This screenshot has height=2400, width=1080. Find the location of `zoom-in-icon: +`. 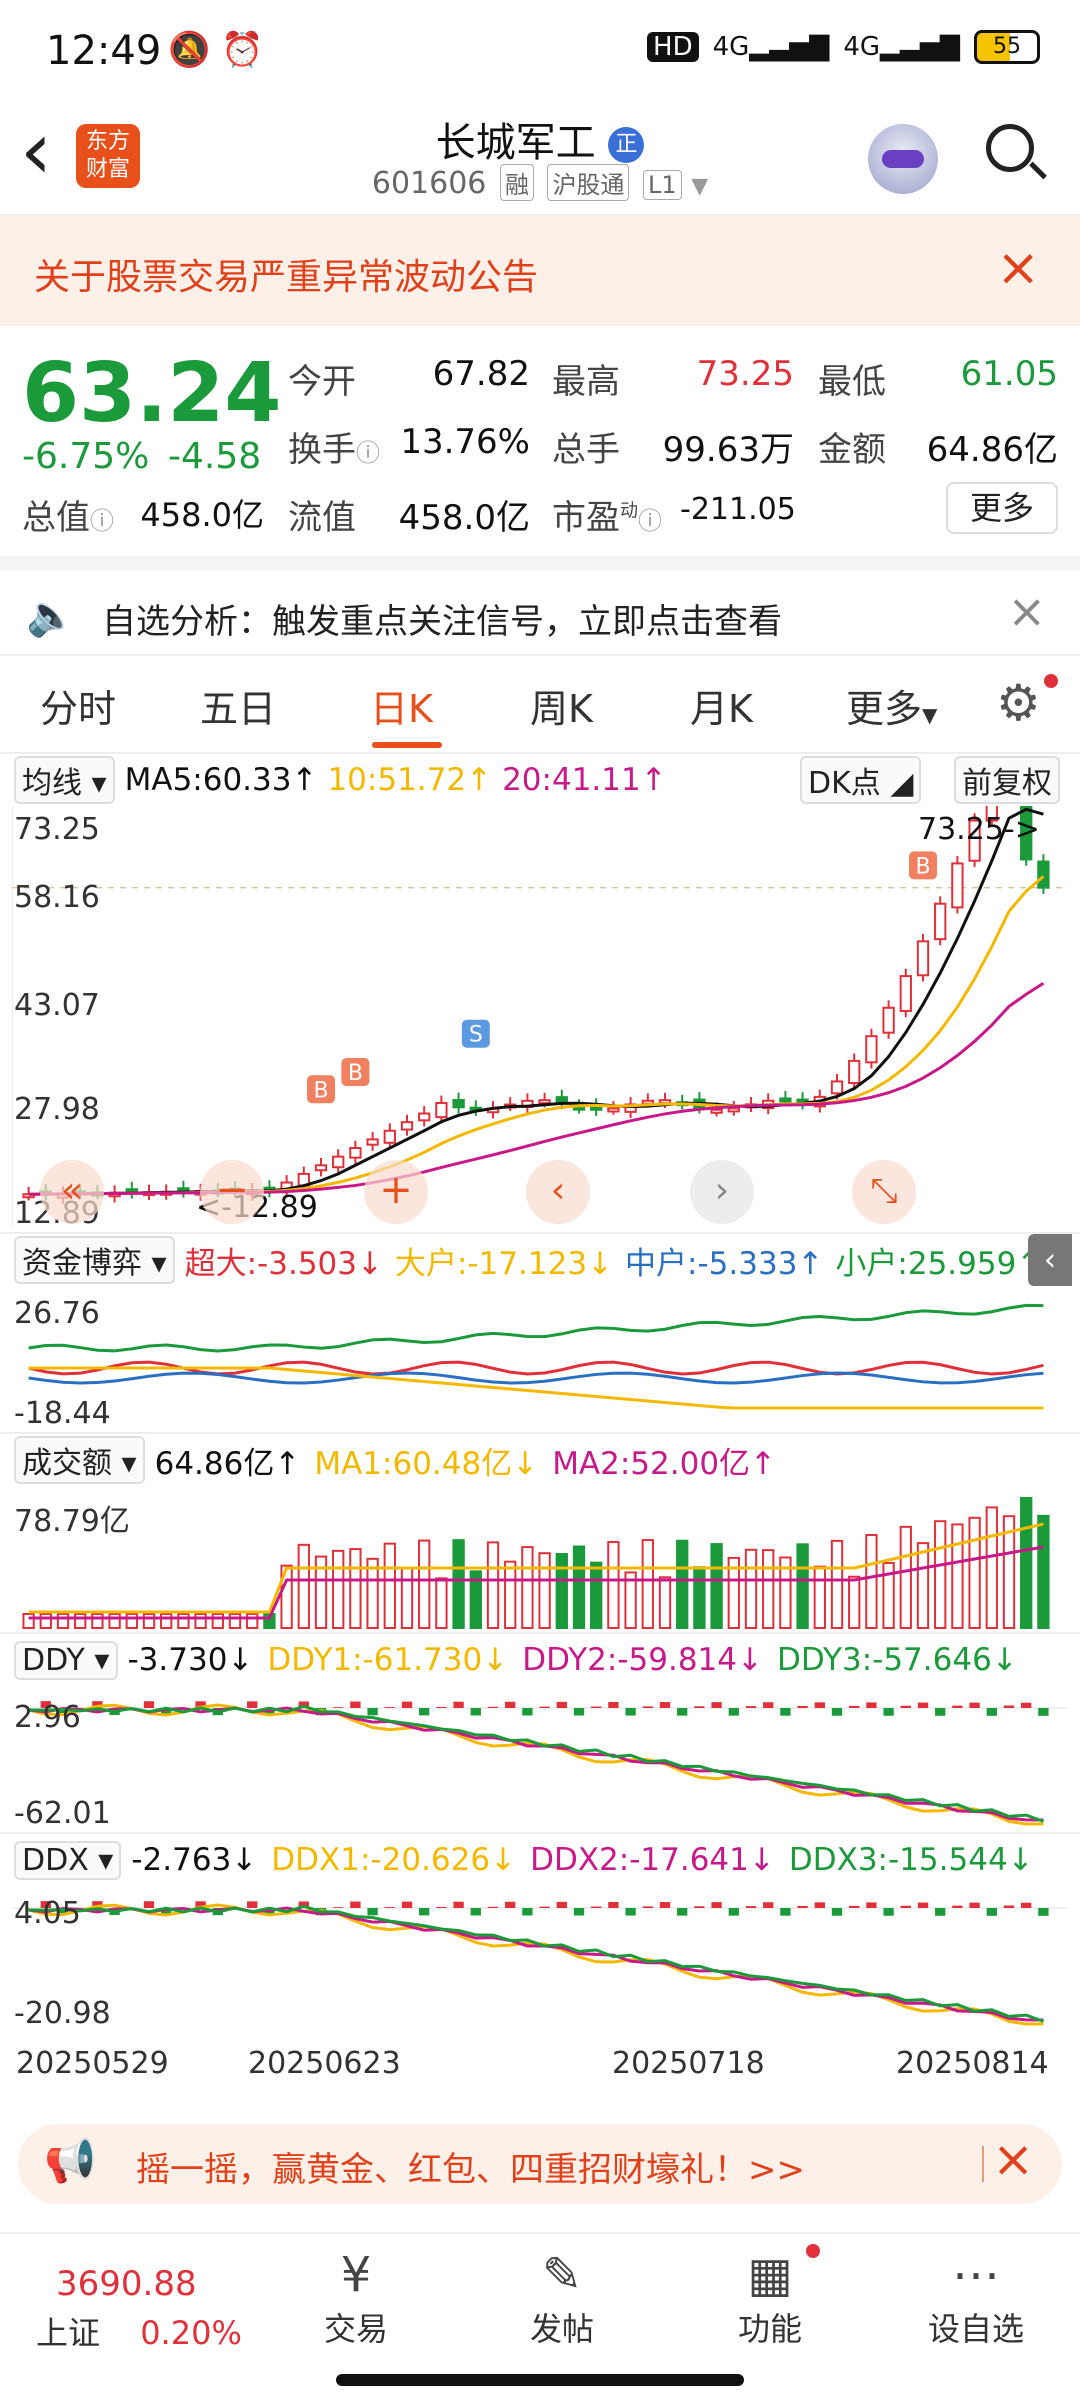

zoom-in-icon: + is located at coordinates (396, 1192).